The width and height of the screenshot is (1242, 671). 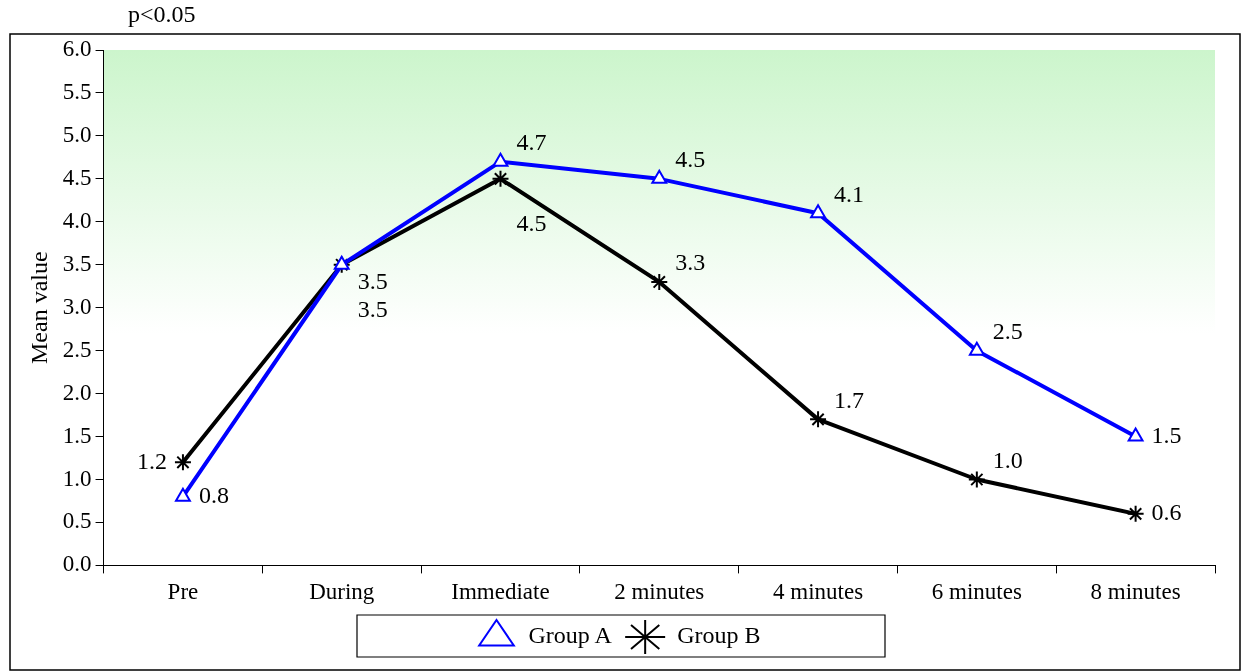 What do you see at coordinates (77, 349) in the screenshot?
I see `y-tick-label: 2.5` at bounding box center [77, 349].